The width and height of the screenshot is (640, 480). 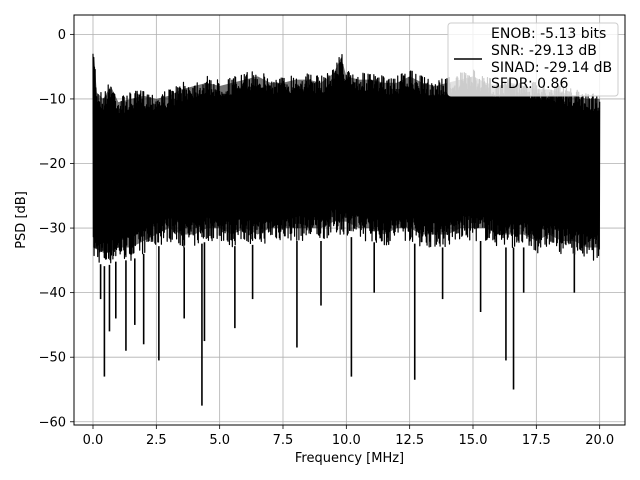 I want to click on x-tick-label: 0.0, so click(x=93, y=440).